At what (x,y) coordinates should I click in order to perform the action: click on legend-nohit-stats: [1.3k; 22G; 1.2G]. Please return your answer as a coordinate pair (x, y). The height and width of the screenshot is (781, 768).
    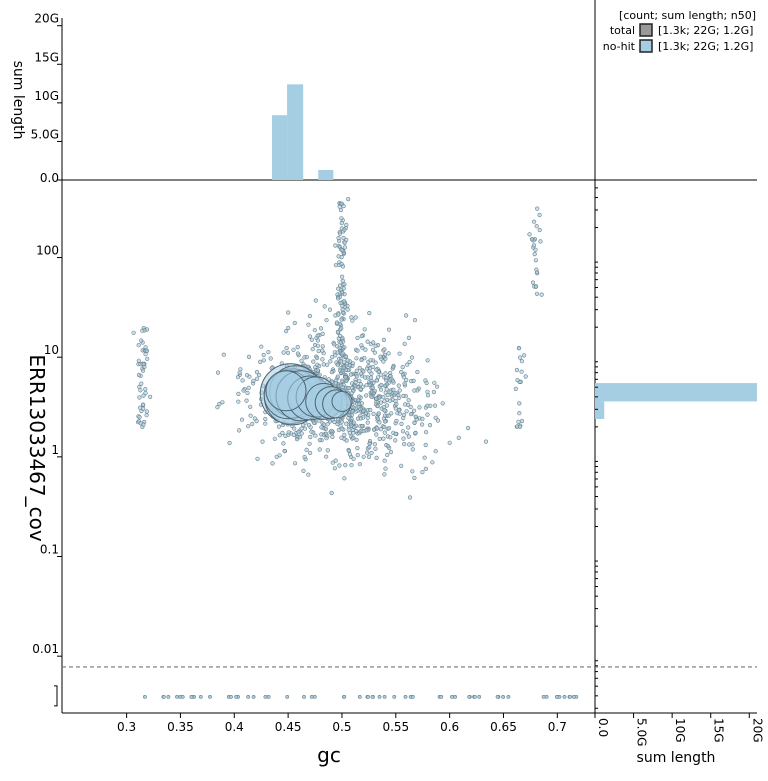
    Looking at the image, I should click on (705, 46).